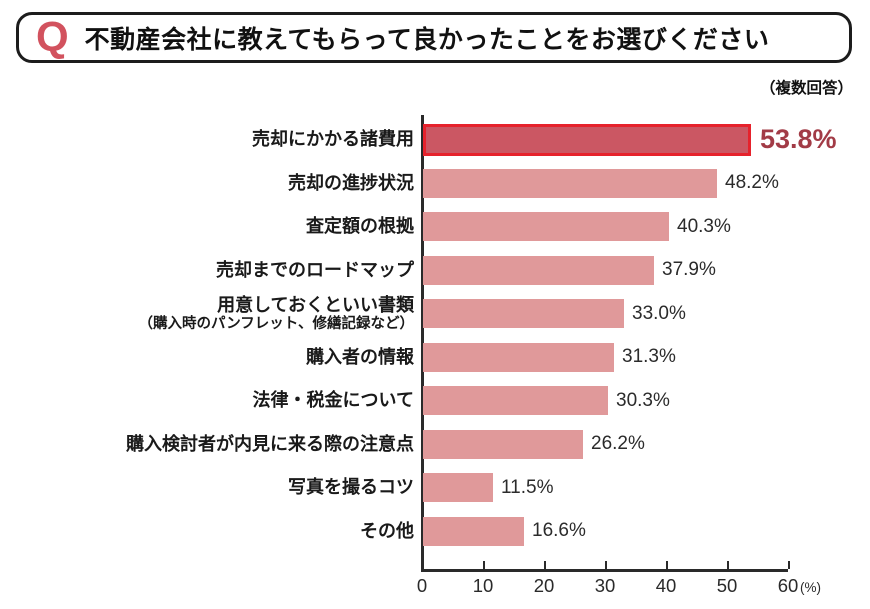  I want to click on bar-value: 40.3%, so click(704, 226).